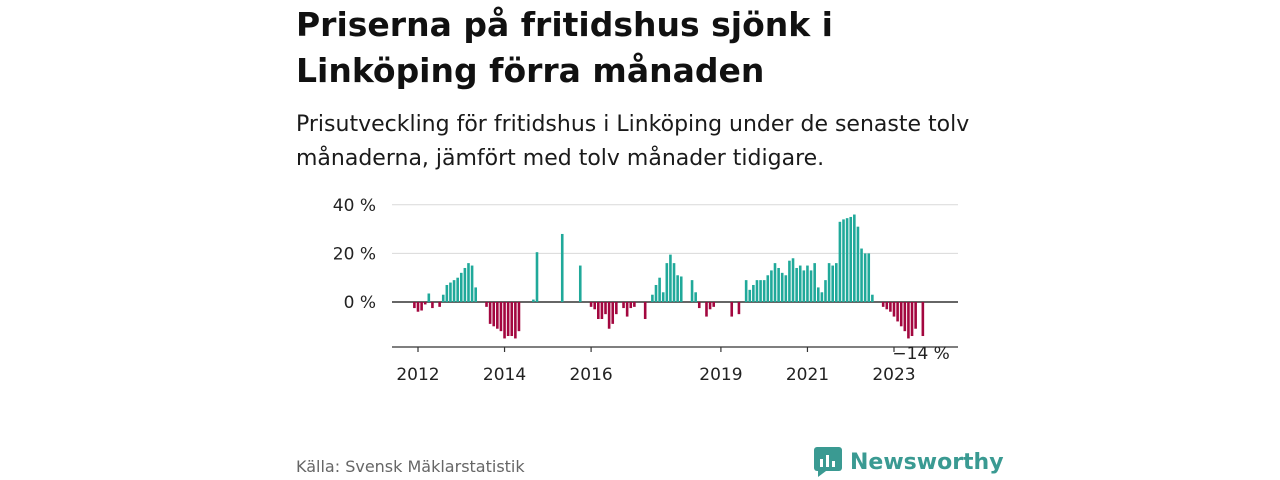  What do you see at coordinates (807, 375) in the screenshot?
I see `x-tick-label: 2021` at bounding box center [807, 375].